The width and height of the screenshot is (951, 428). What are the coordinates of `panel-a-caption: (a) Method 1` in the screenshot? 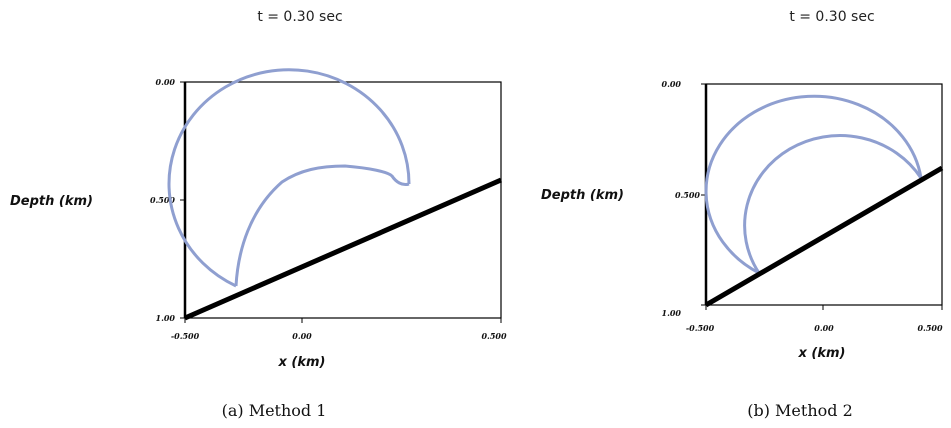 It's located at (274, 410).